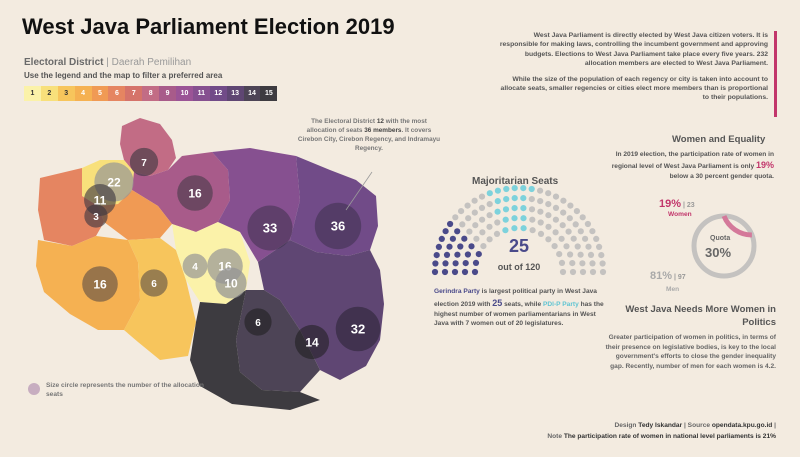  I want to click on legend-item-14: 14, so click(252, 93).